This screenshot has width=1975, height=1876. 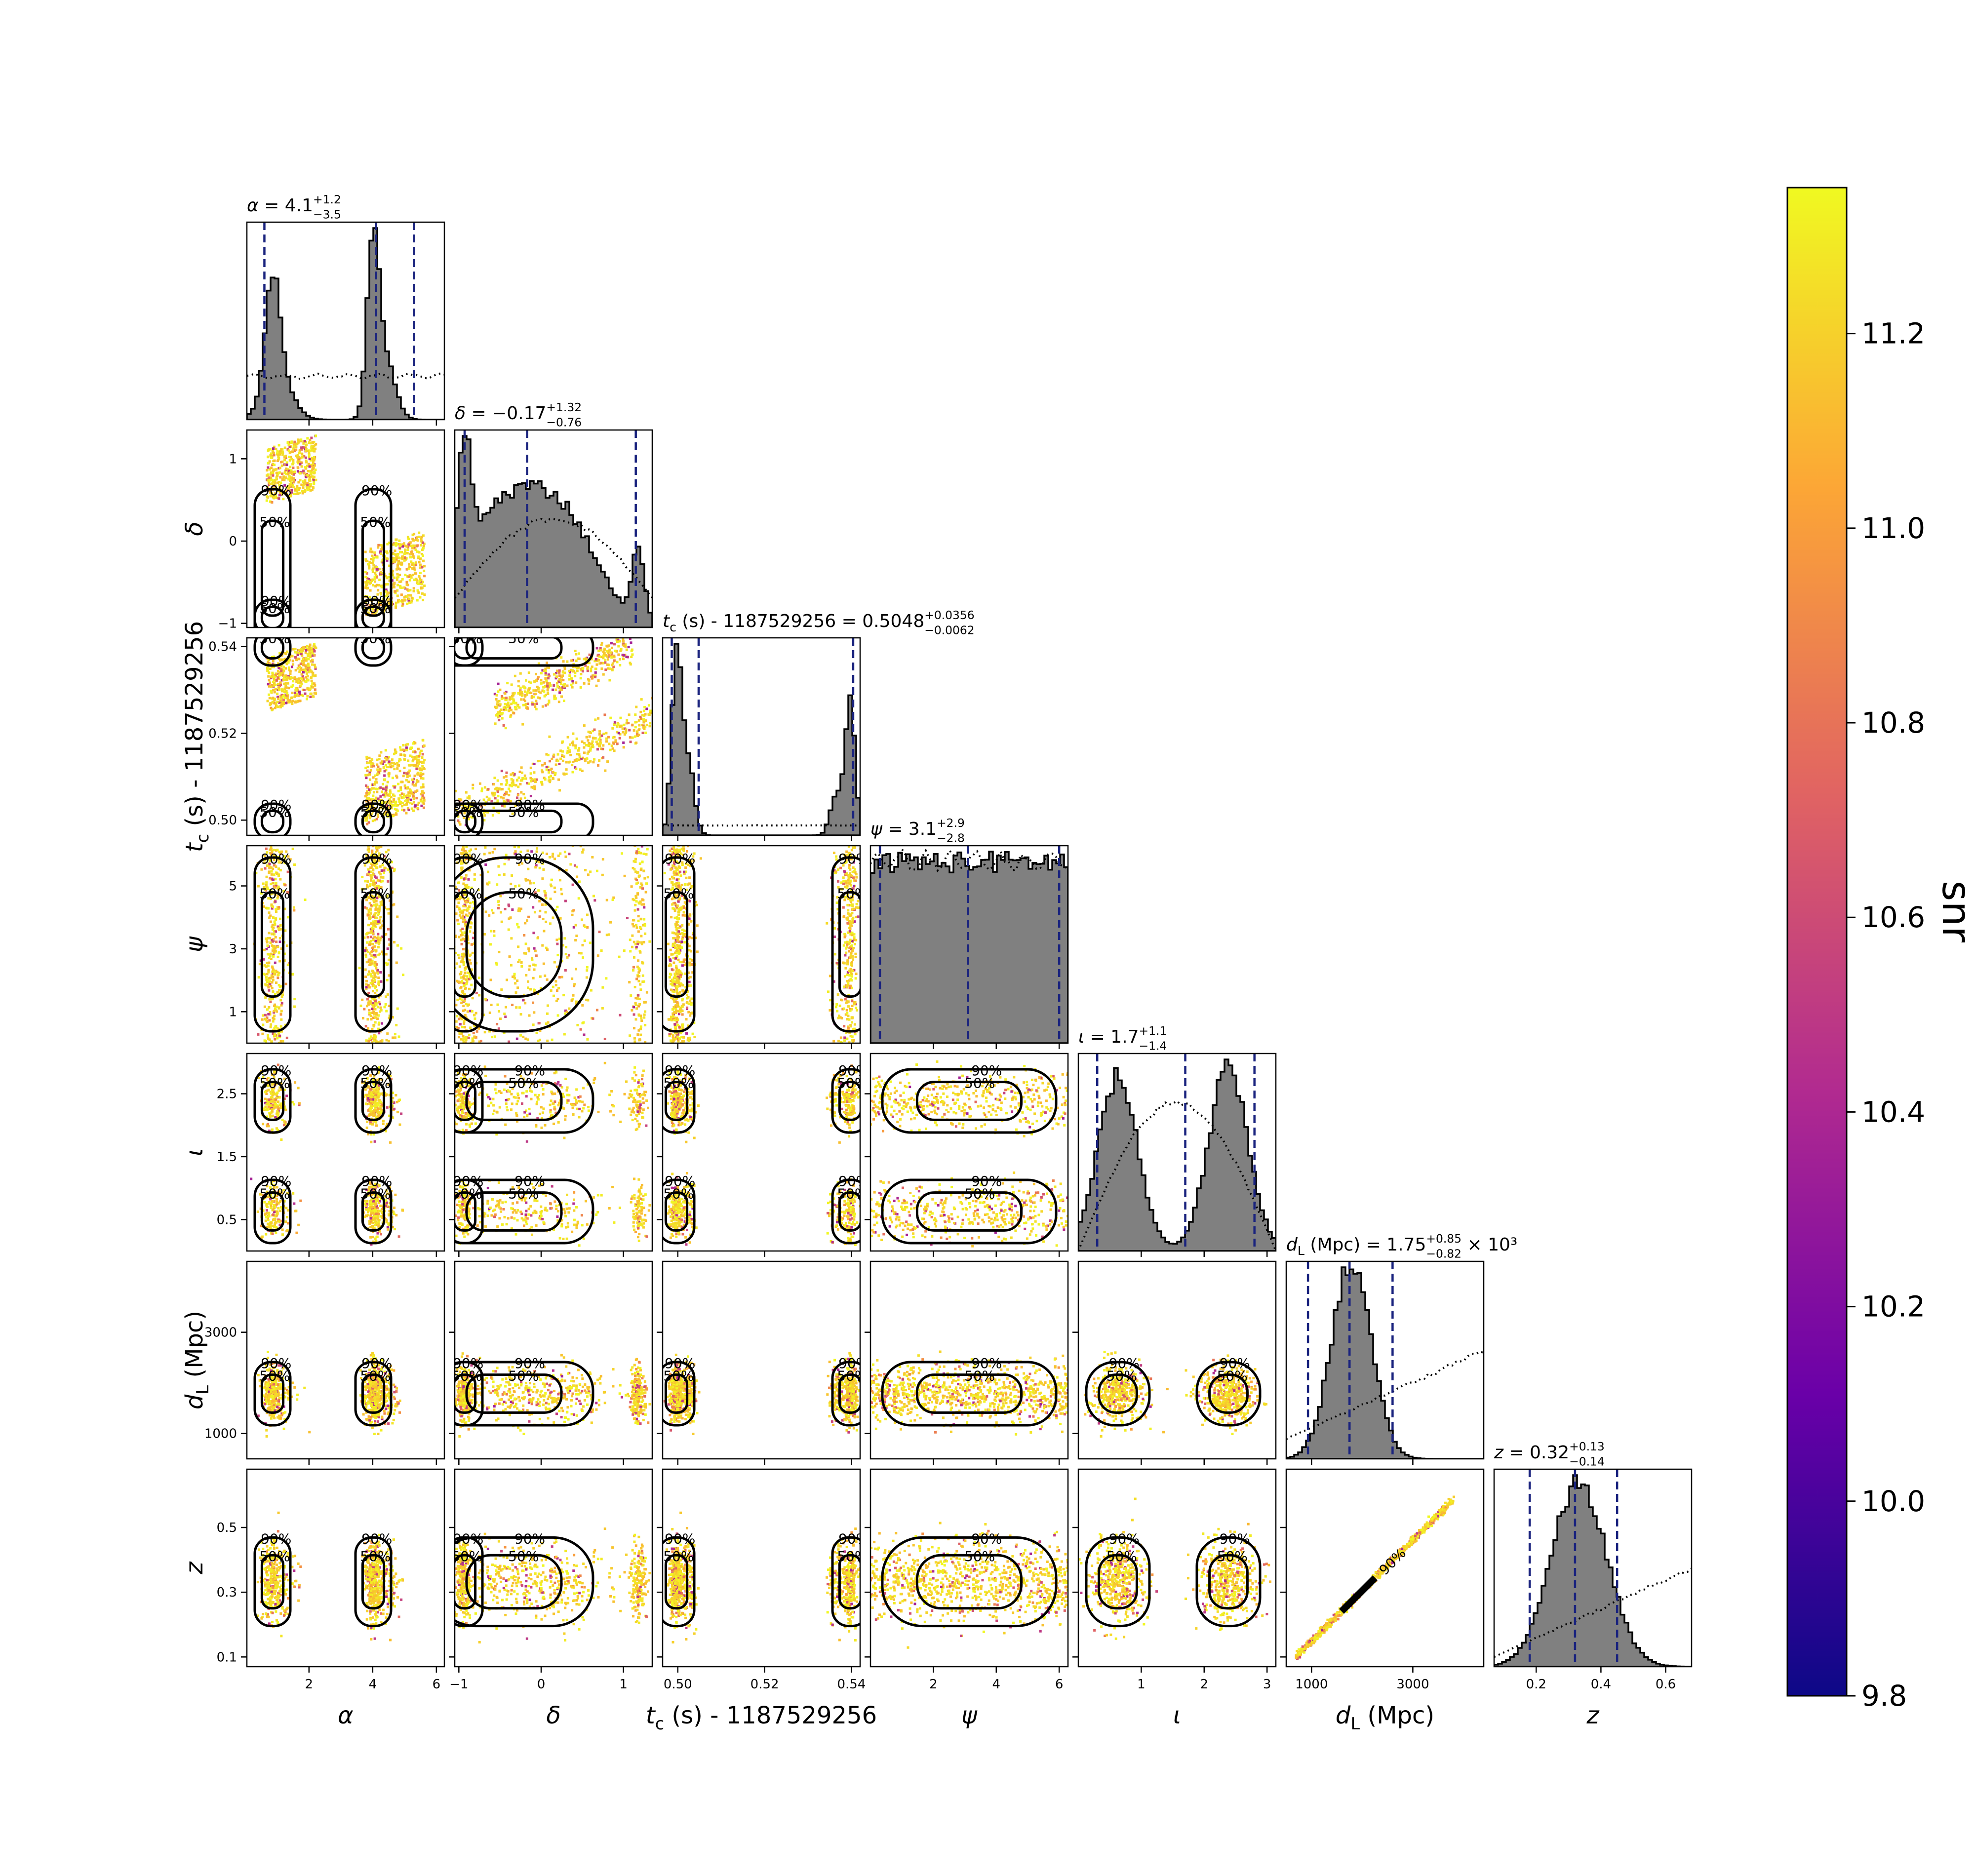 What do you see at coordinates (195, 944) in the screenshot?
I see `y-axis-label-psi: ψ` at bounding box center [195, 944].